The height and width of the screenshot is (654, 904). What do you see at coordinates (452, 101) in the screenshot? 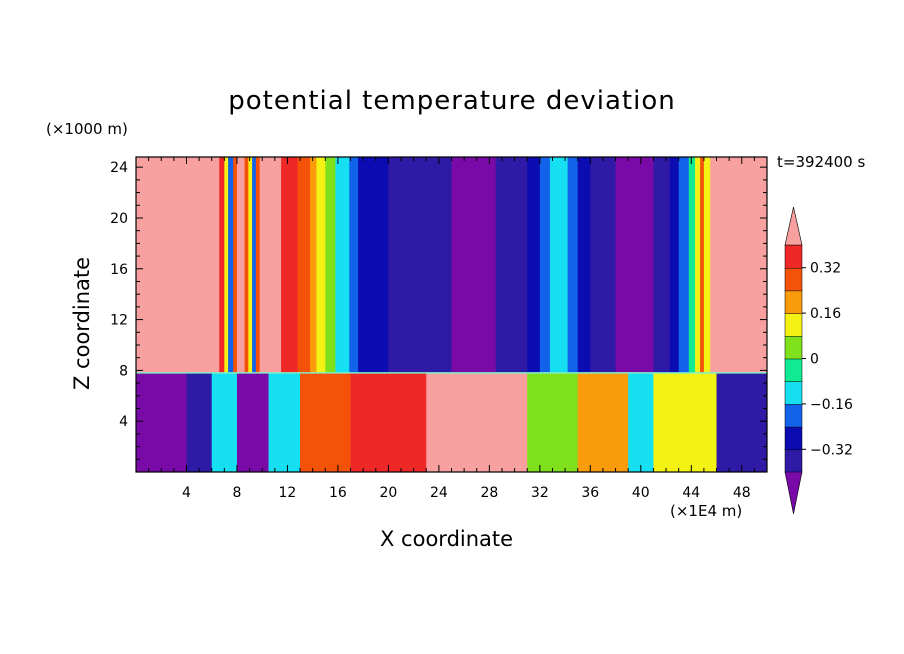
I see `chart-title: potential temperature deviation` at bounding box center [452, 101].